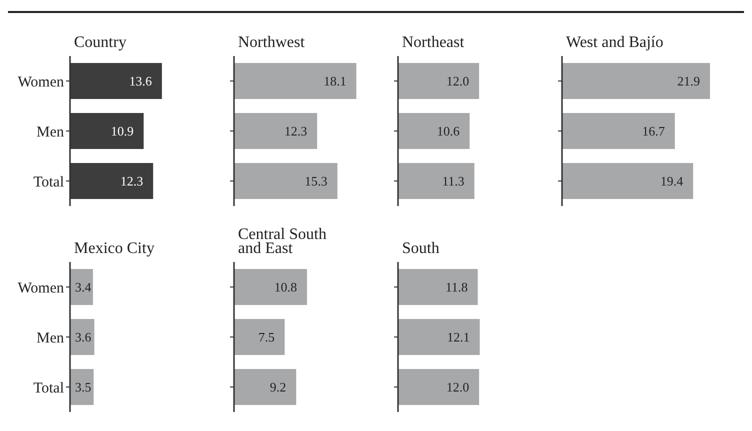  I want to click on data-label: 3.4, so click(83, 287).